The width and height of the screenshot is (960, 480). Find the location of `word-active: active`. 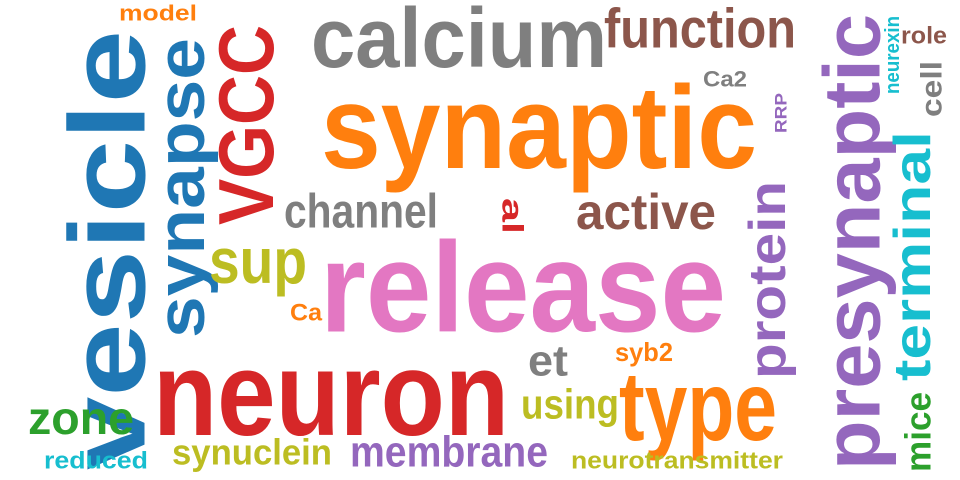

word-active: active is located at coordinates (646, 212).